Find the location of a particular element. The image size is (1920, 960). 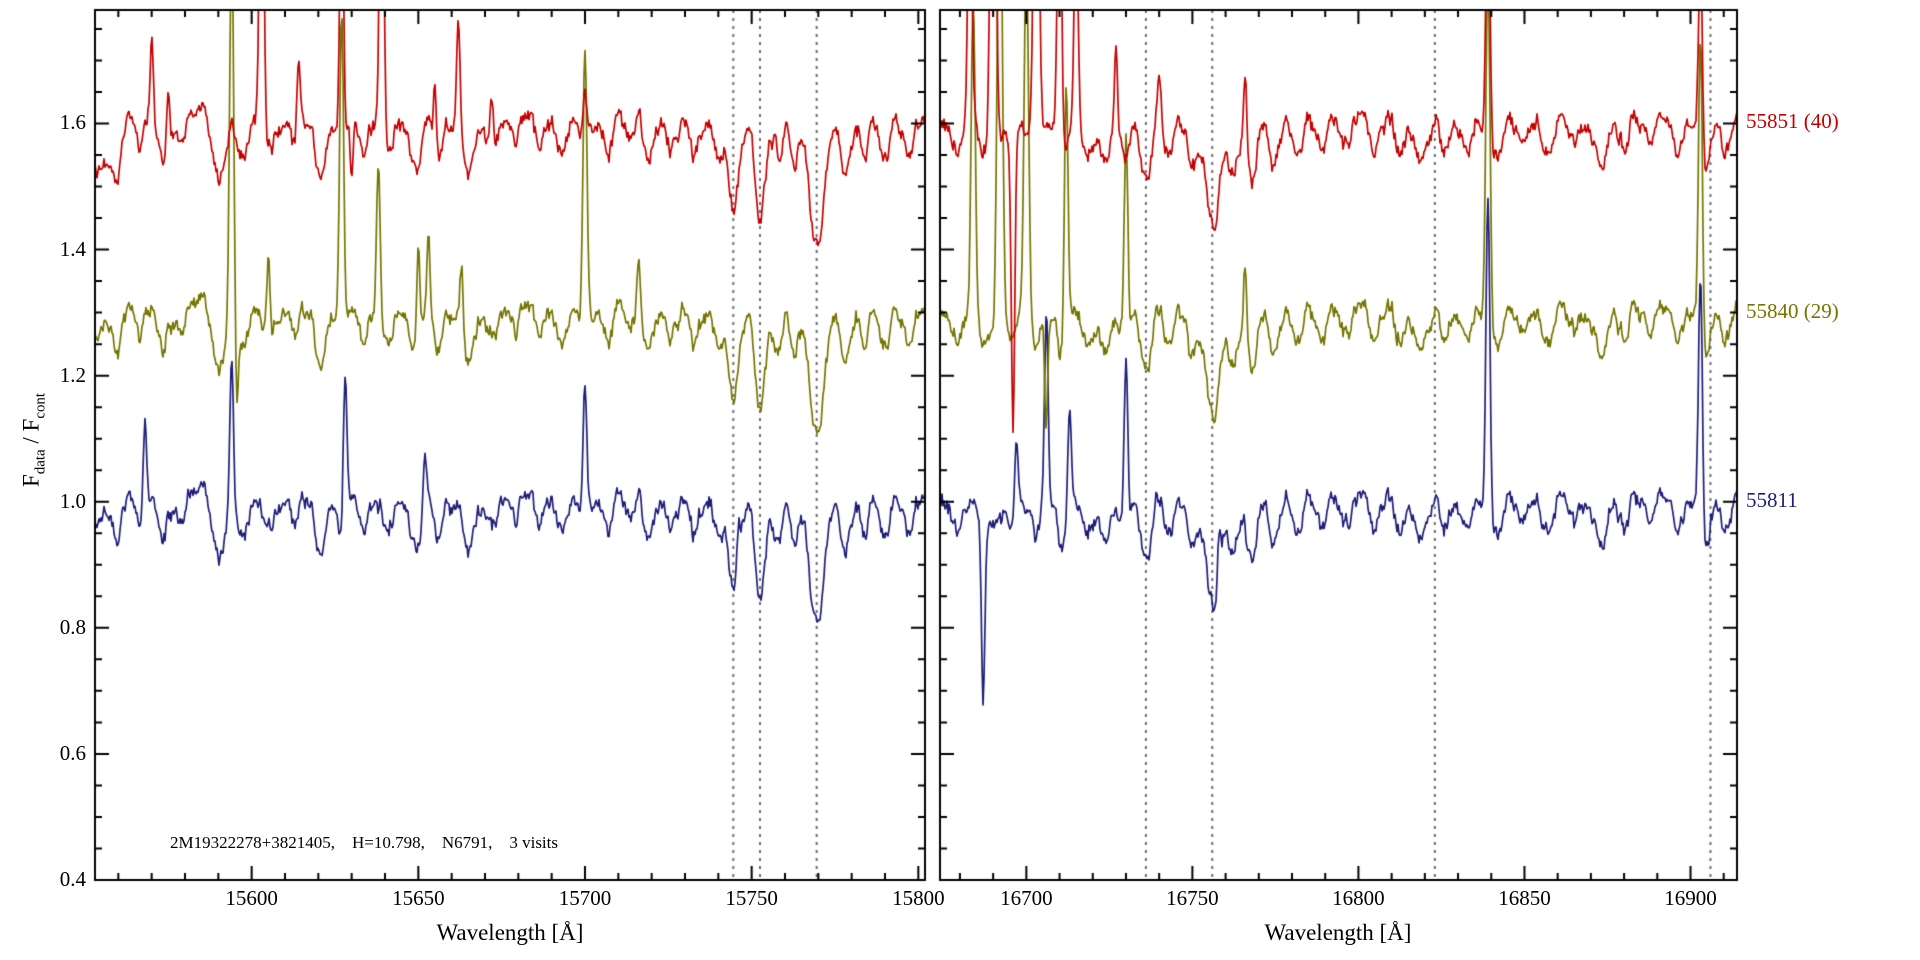

x-tick-label: 15650 is located at coordinates (418, 898).